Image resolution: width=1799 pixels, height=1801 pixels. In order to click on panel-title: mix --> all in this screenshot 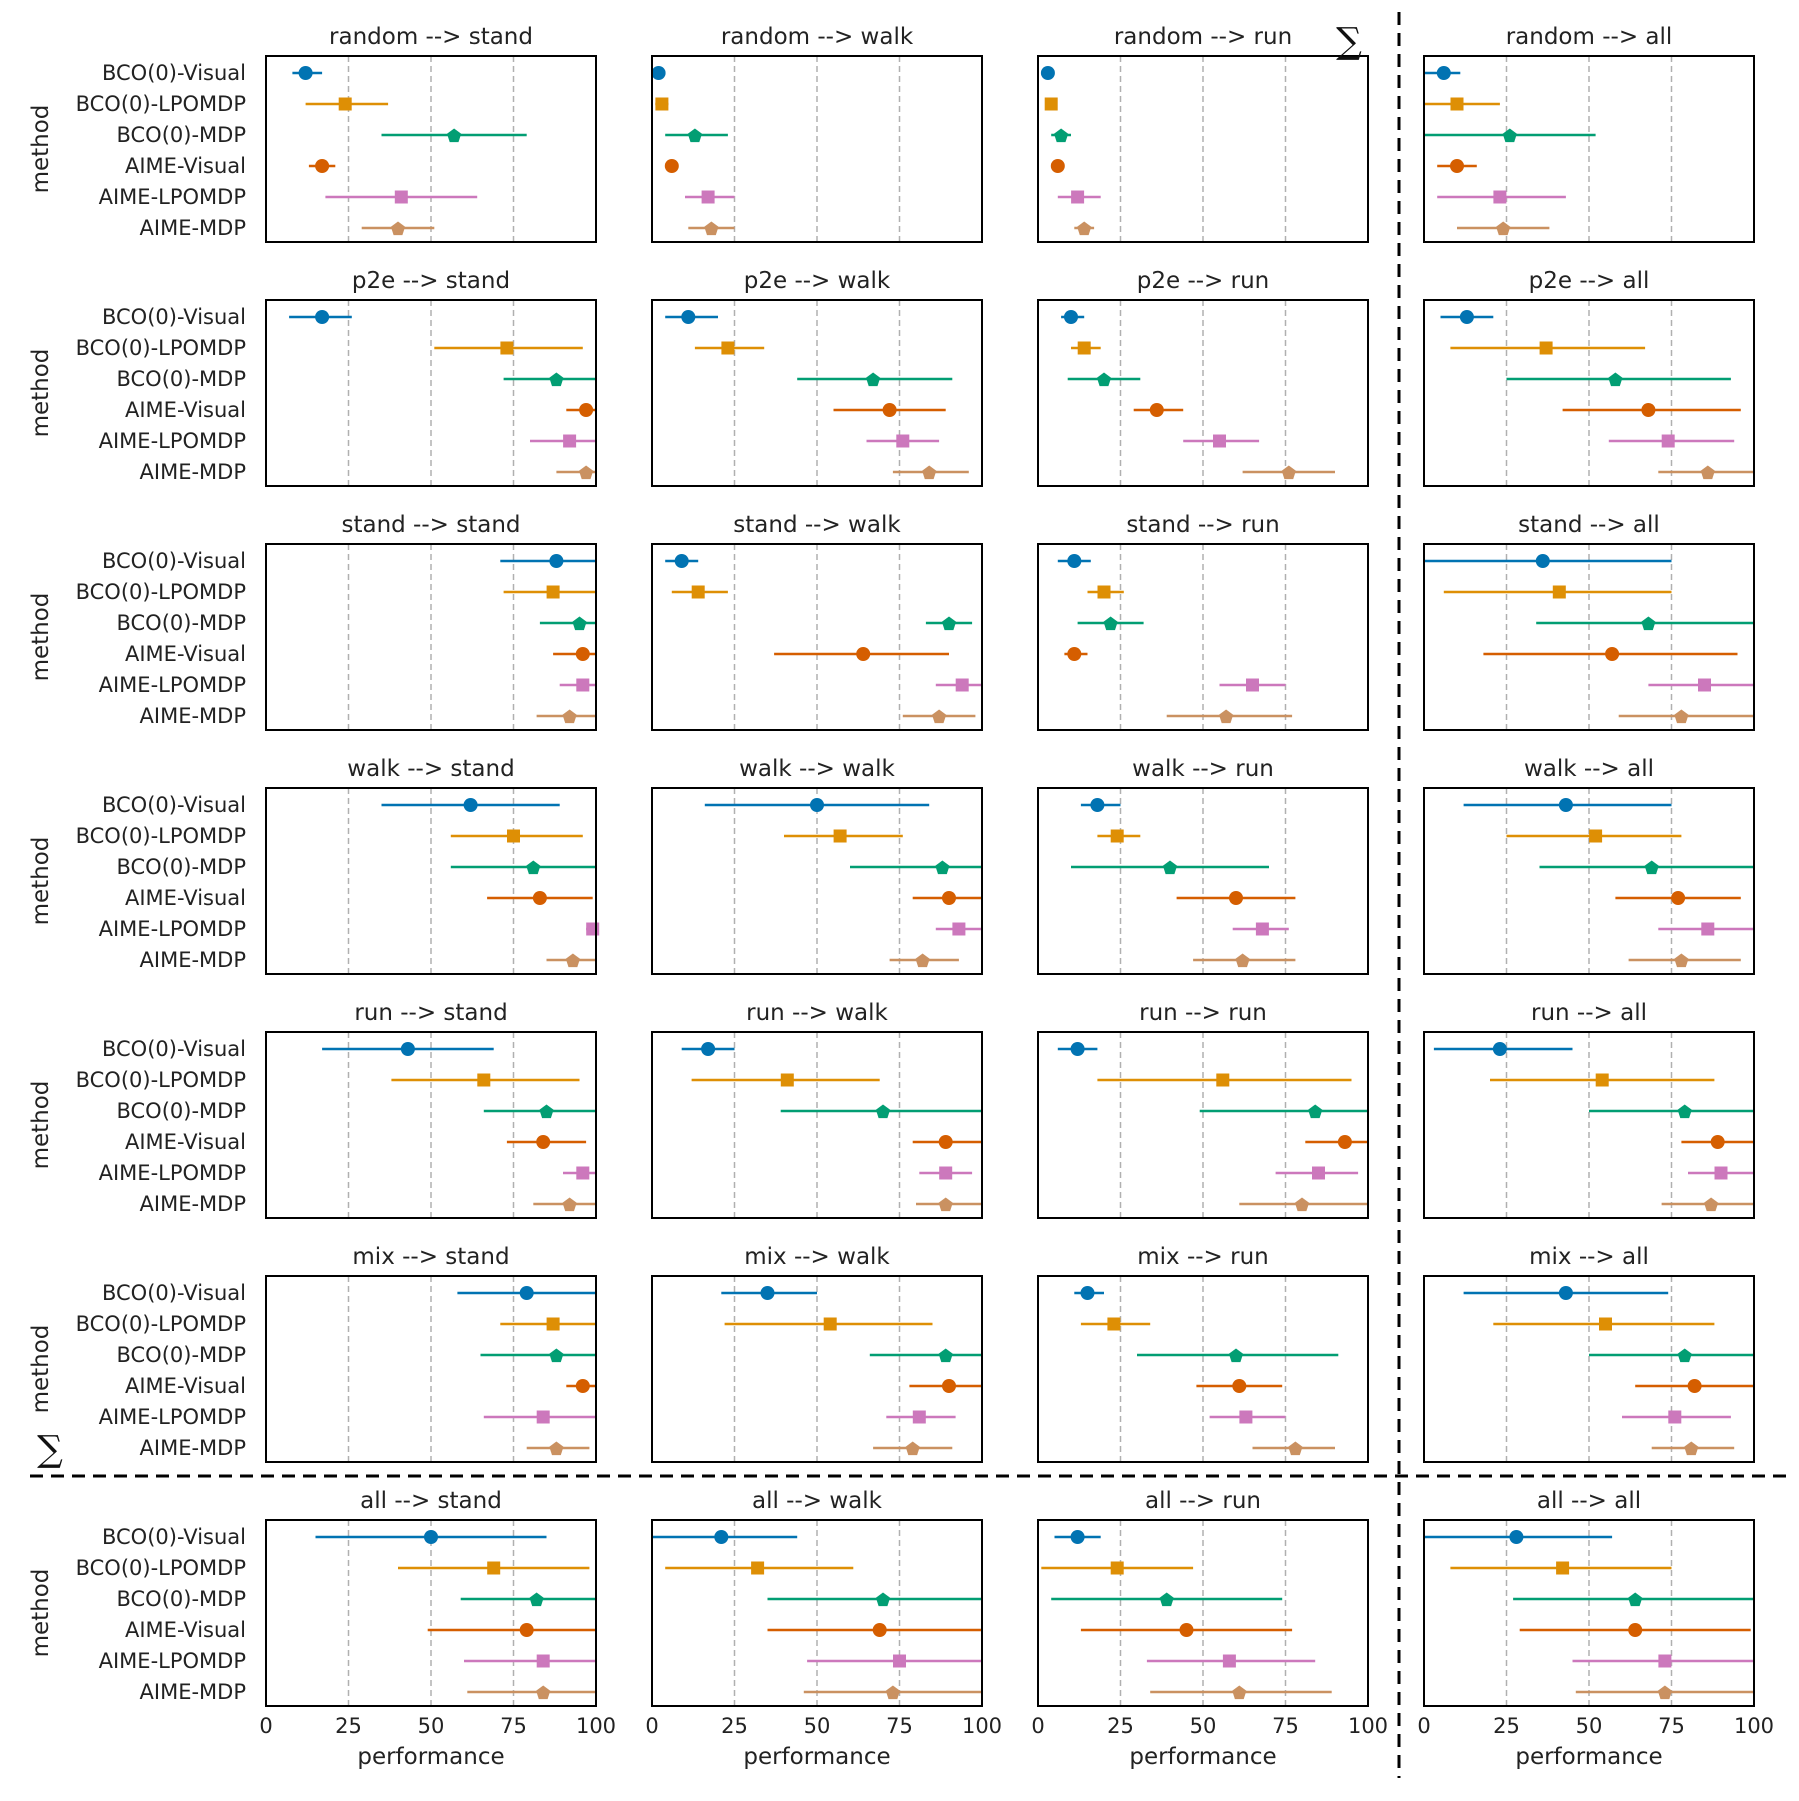, I will do `click(1589, 1257)`.